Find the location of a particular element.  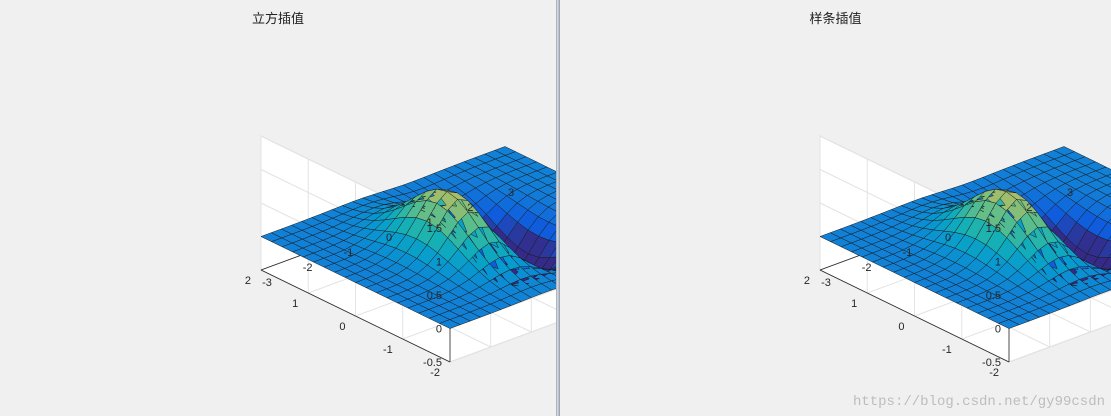

panel-divider is located at coordinates (558, 208).